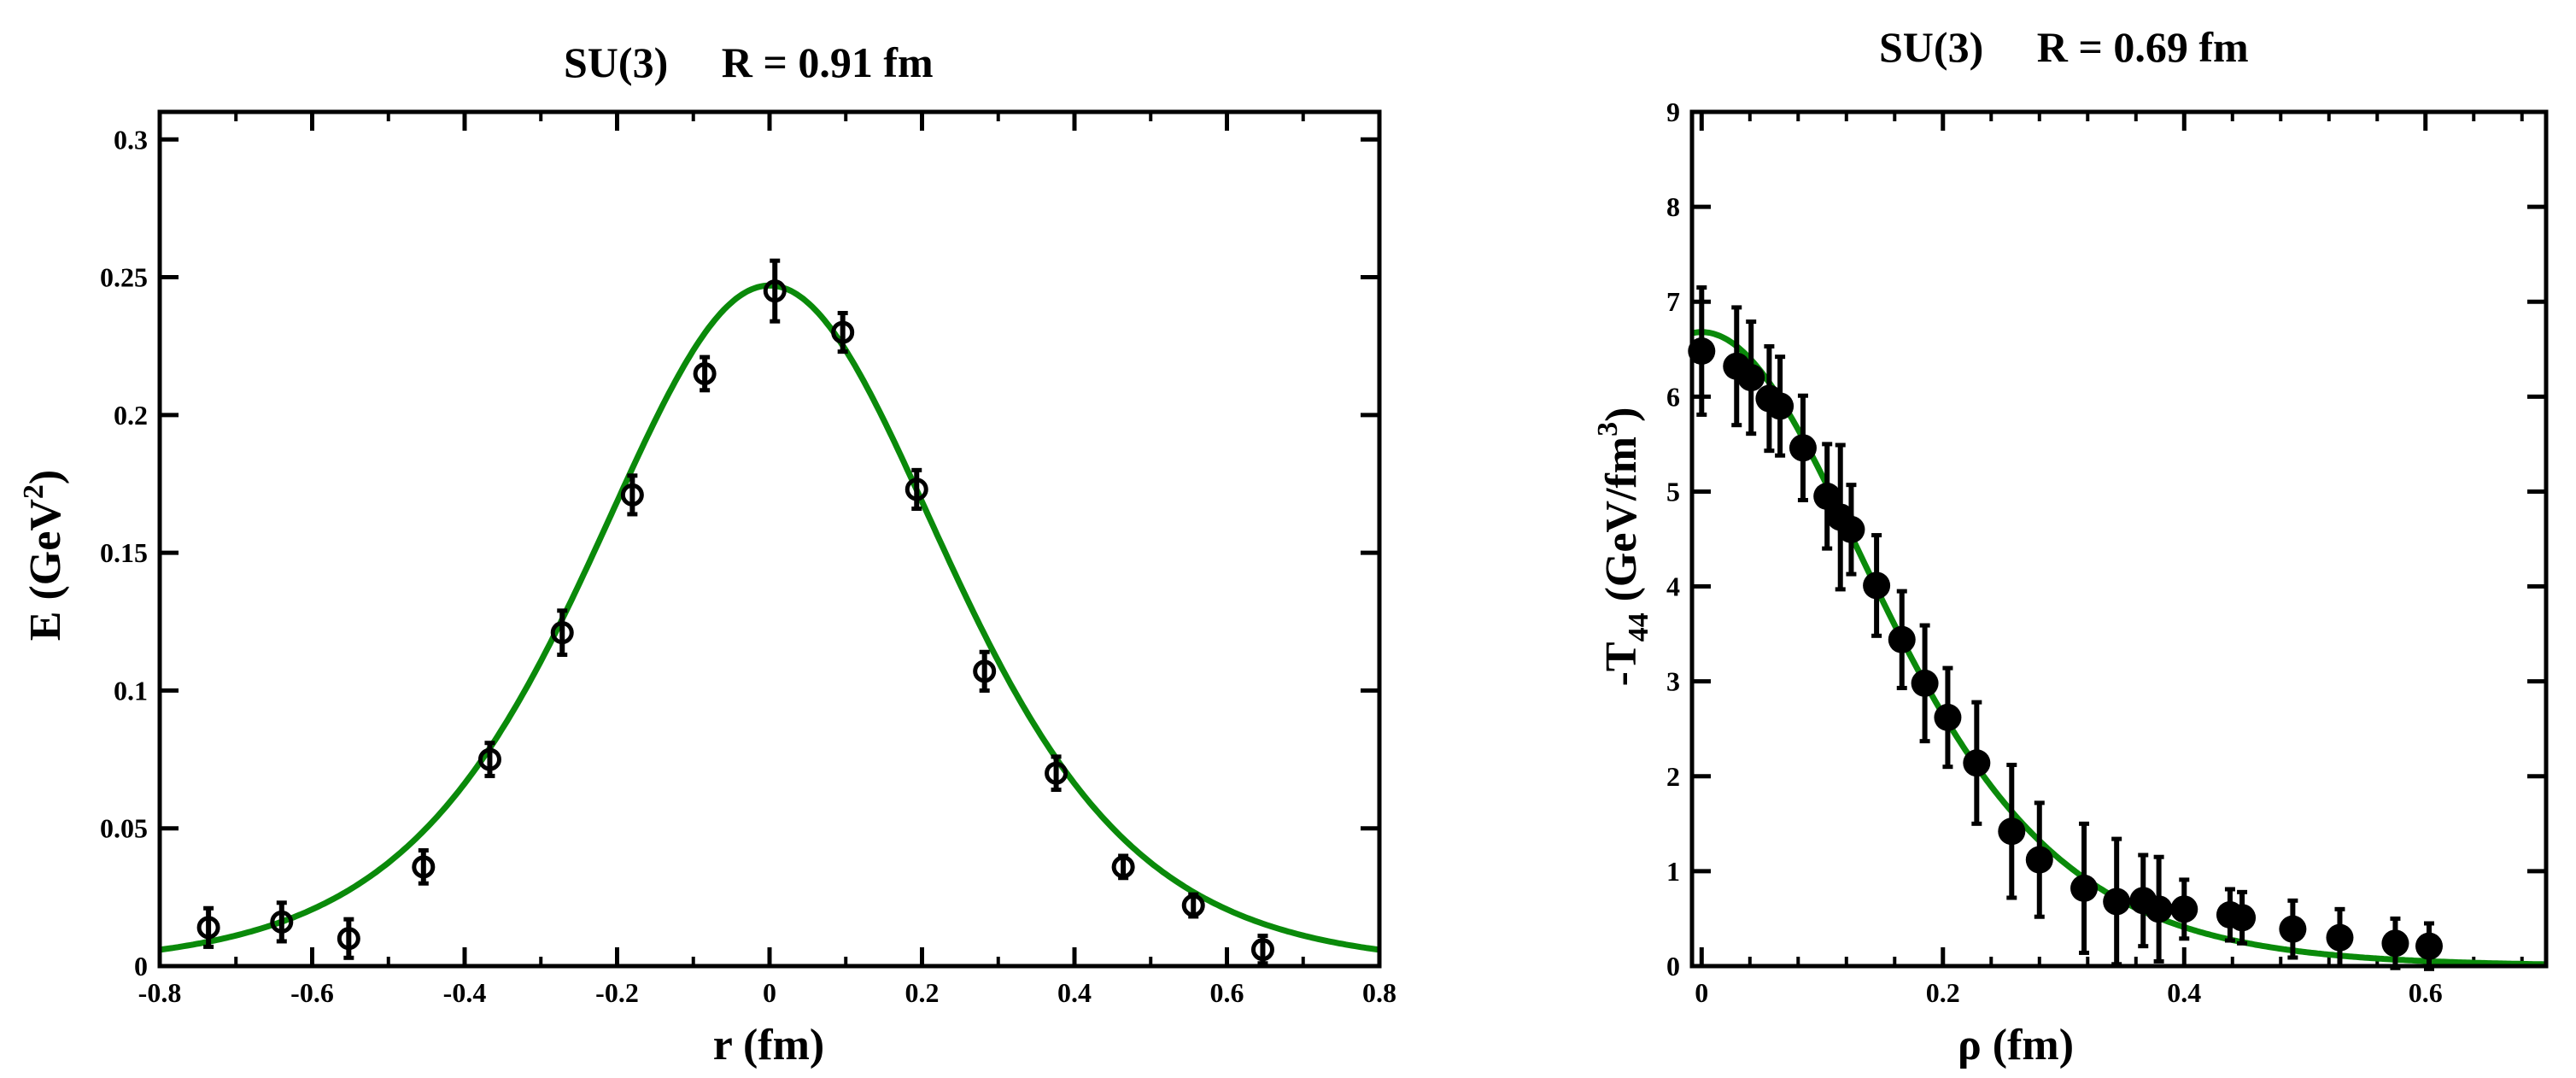  What do you see at coordinates (616, 62) in the screenshot?
I see `left-title-su3: SU(3)` at bounding box center [616, 62].